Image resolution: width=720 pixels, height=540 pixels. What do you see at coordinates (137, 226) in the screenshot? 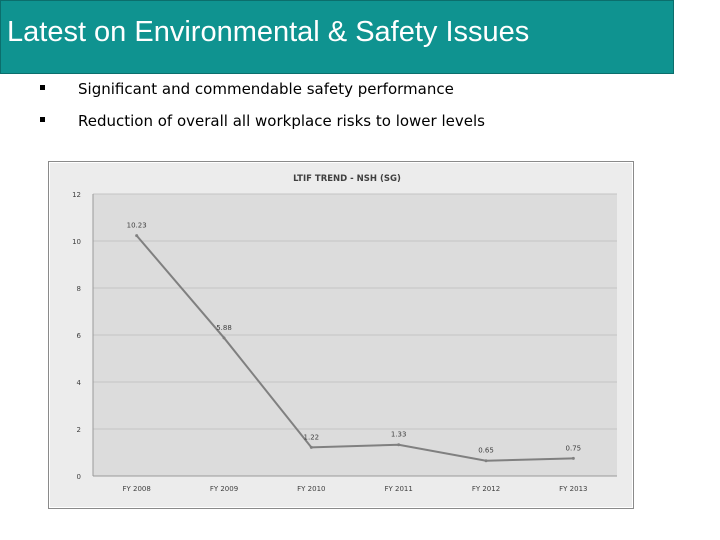
I see `data-label: 10.23` at bounding box center [137, 226].